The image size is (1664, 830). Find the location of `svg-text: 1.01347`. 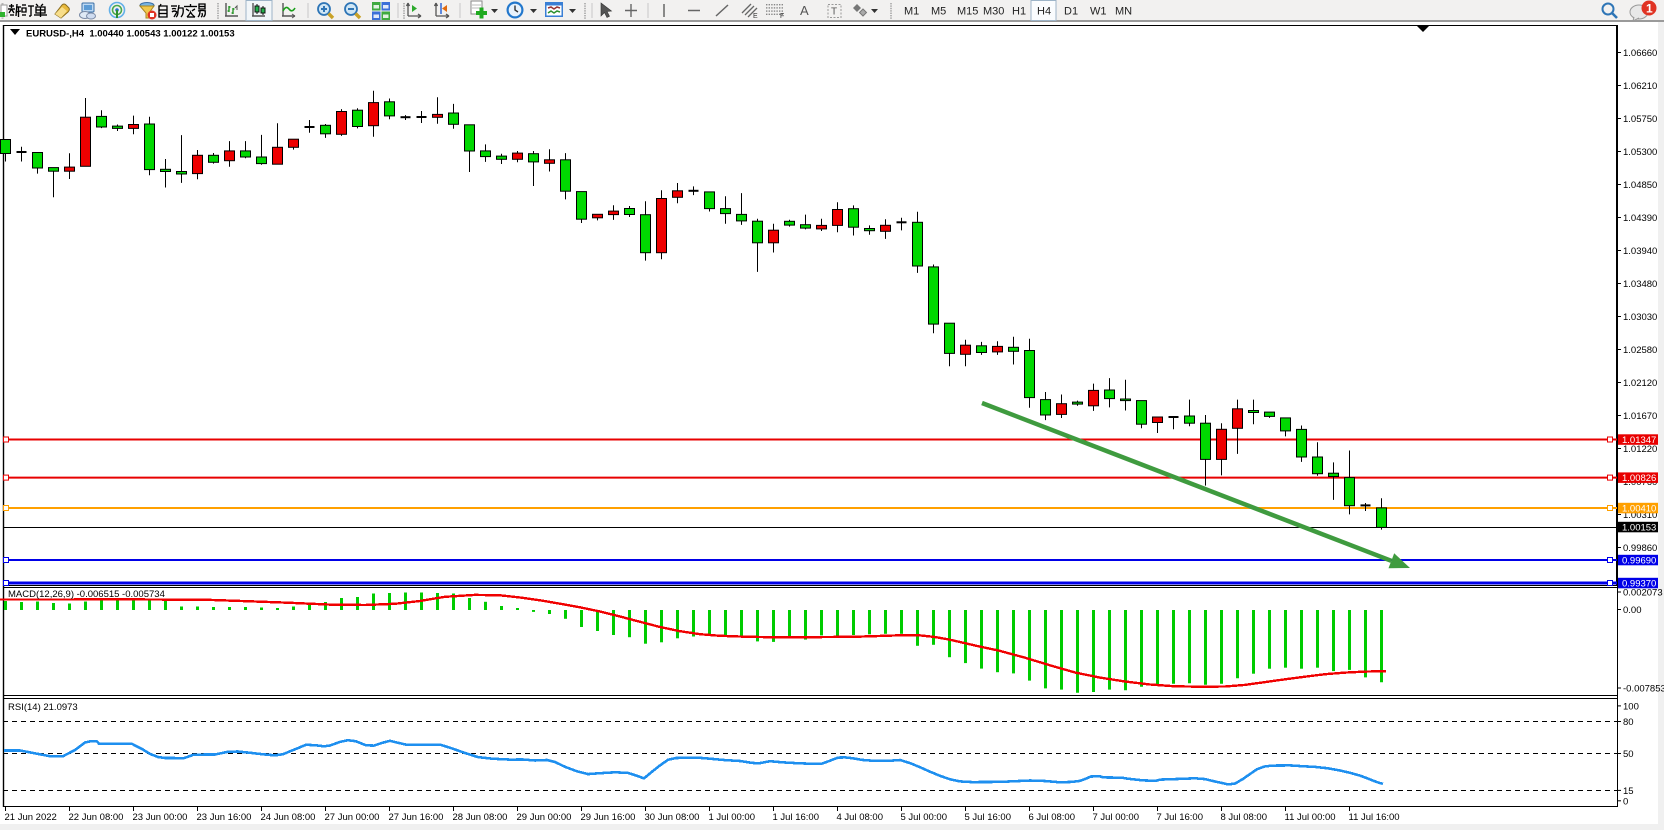

svg-text: 1.01347 is located at coordinates (1639, 440).